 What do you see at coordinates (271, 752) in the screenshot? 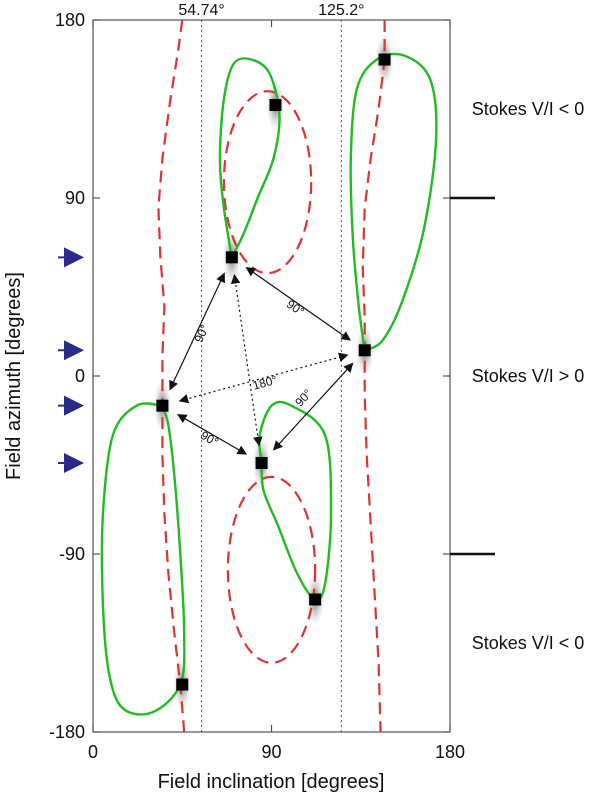
I see `x-tick-label: 90` at bounding box center [271, 752].